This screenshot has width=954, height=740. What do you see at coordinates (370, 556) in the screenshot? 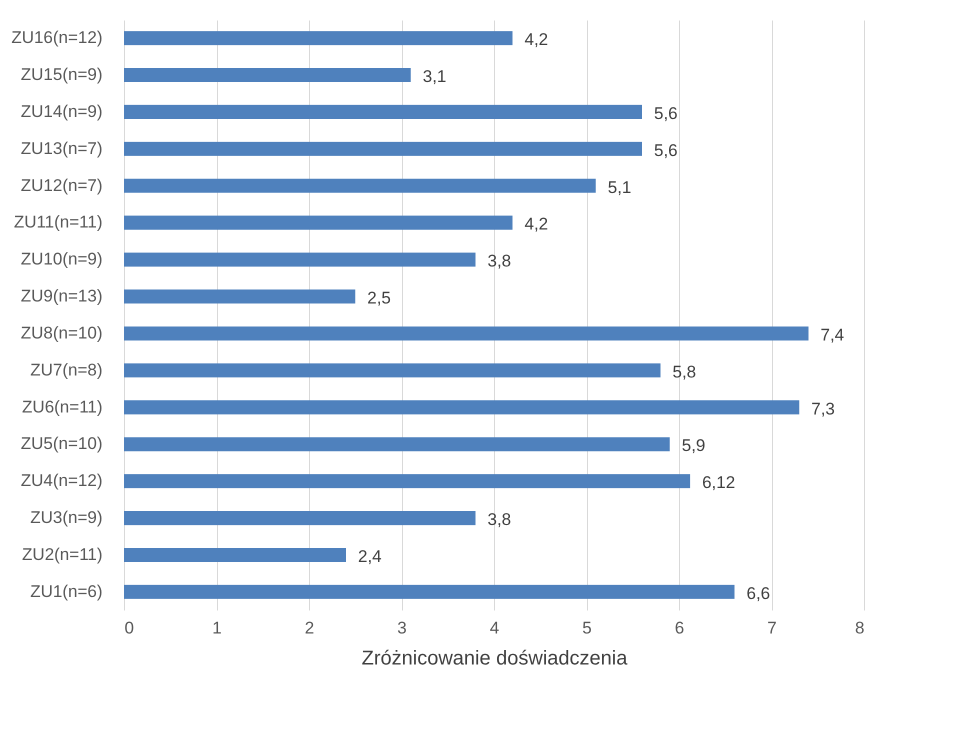
I see `data-label: 2,4` at bounding box center [370, 556].